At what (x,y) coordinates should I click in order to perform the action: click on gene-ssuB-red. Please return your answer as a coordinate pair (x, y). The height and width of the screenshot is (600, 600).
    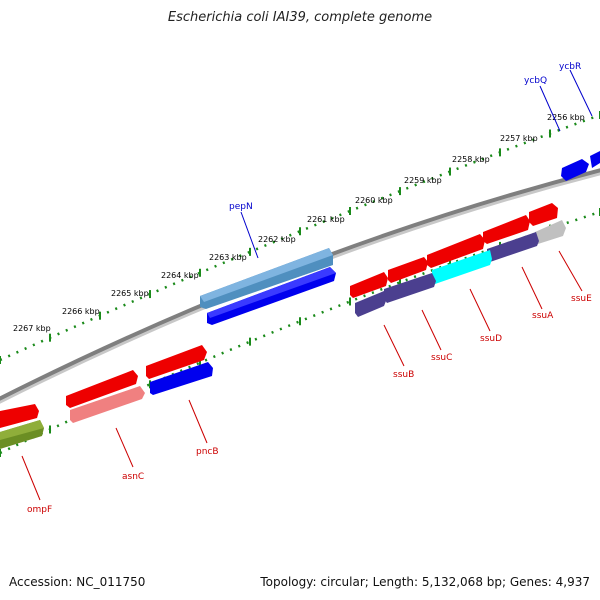
    Looking at the image, I should click on (369, 285).